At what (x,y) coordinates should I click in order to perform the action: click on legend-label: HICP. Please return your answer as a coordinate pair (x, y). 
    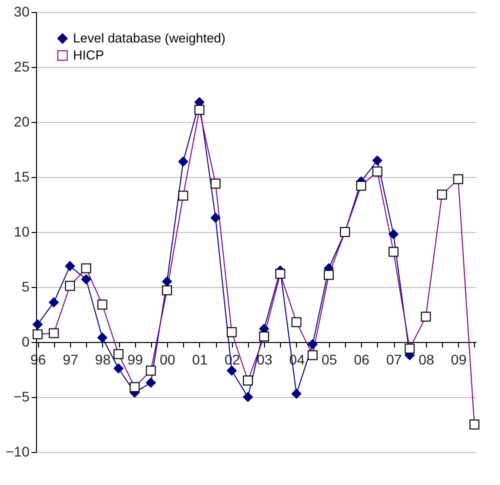
    Looking at the image, I should click on (88, 55).